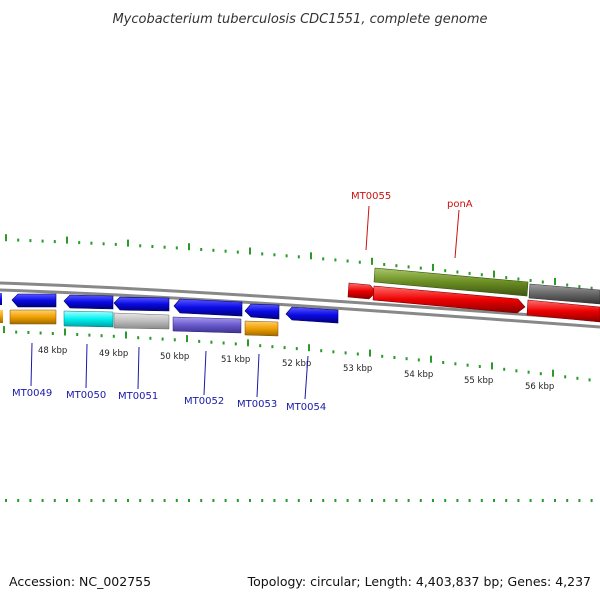 The image size is (600, 600). I want to click on lower-tick-row, so click(297, 354).